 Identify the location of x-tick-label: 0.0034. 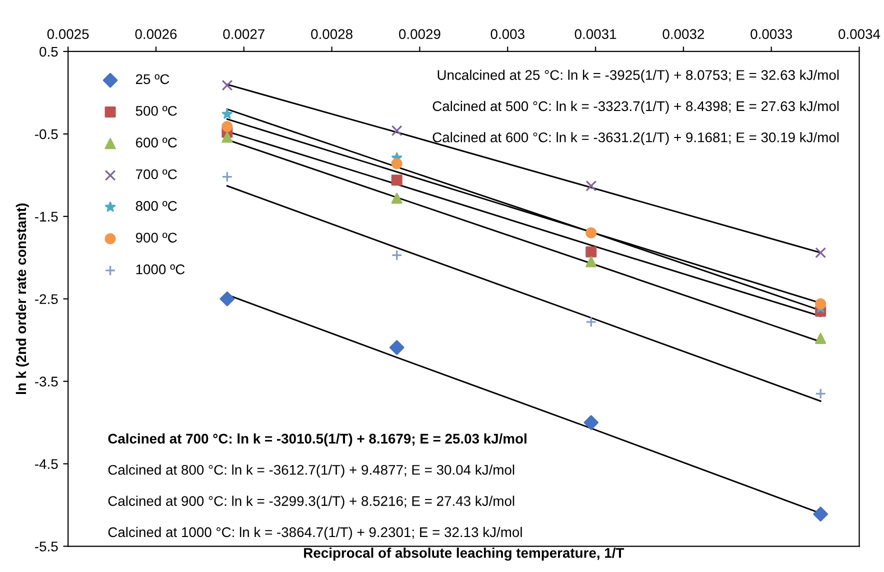
(859, 34).